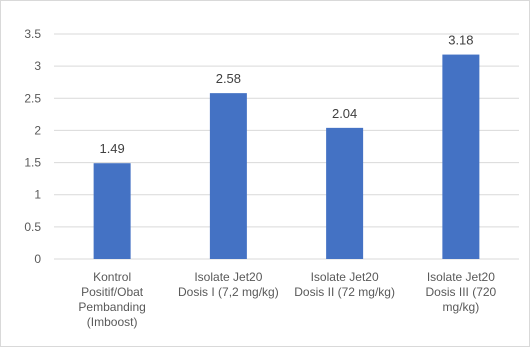 The width and height of the screenshot is (530, 348). What do you see at coordinates (344, 292) in the screenshot?
I see `x-category-label-line: Dosis II (72 mg/kg)` at bounding box center [344, 292].